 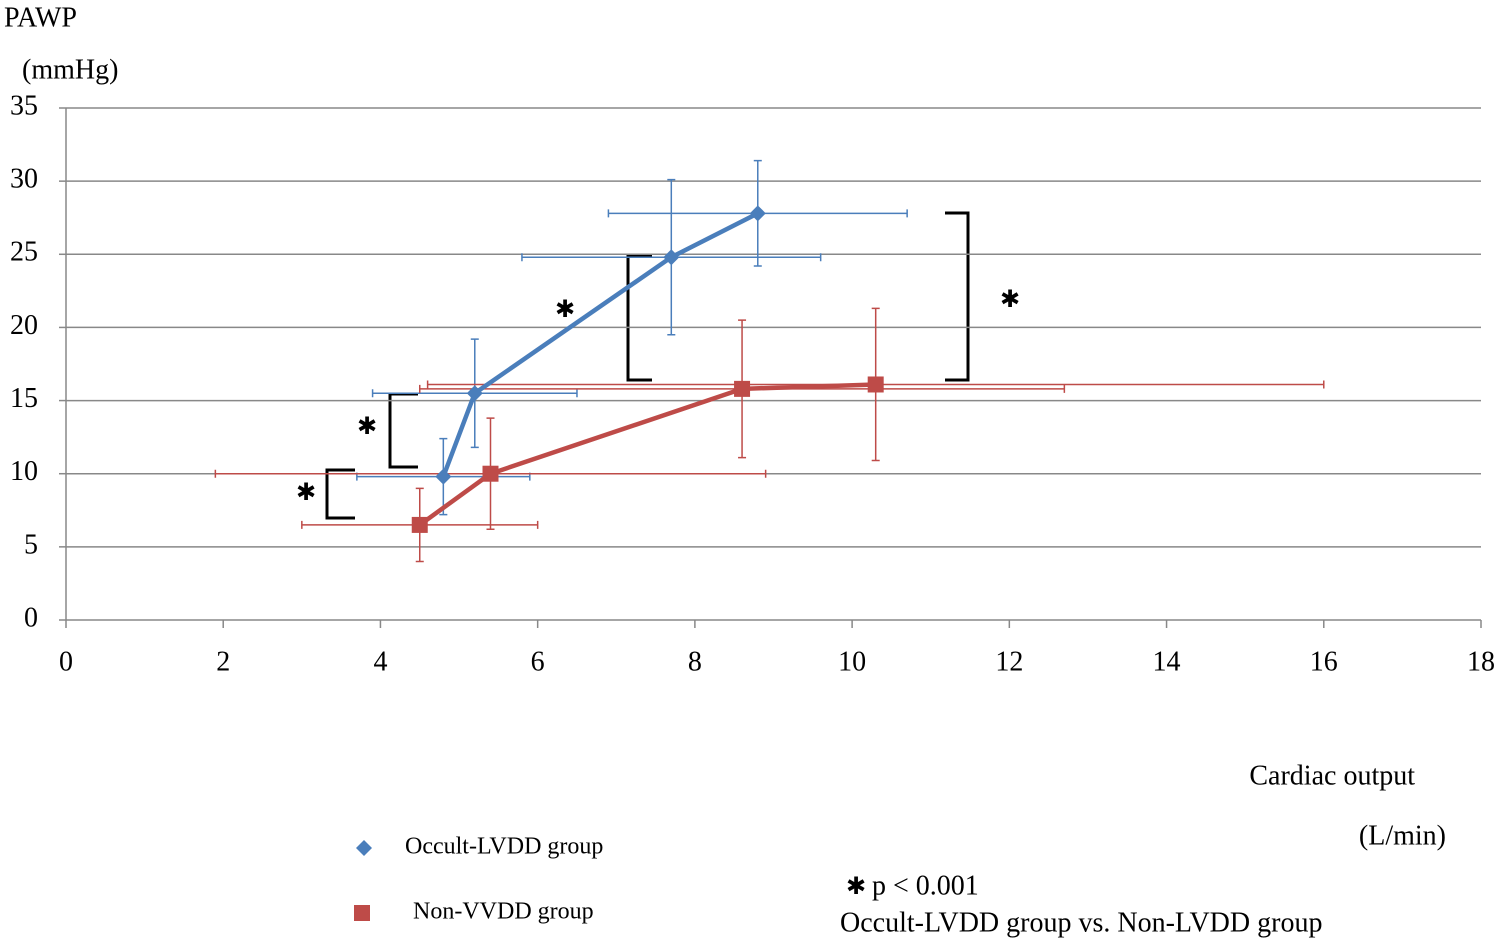 I want to click on y-tick-label: 25, so click(x=24, y=252).